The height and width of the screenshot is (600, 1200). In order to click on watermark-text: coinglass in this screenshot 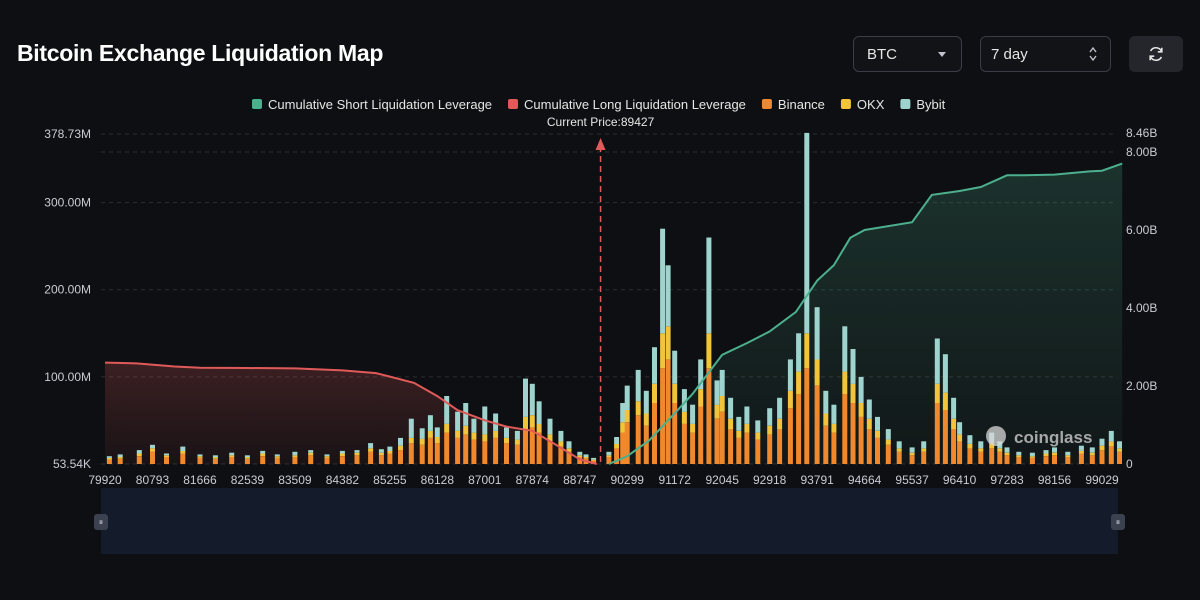, I will do `click(1053, 437)`.